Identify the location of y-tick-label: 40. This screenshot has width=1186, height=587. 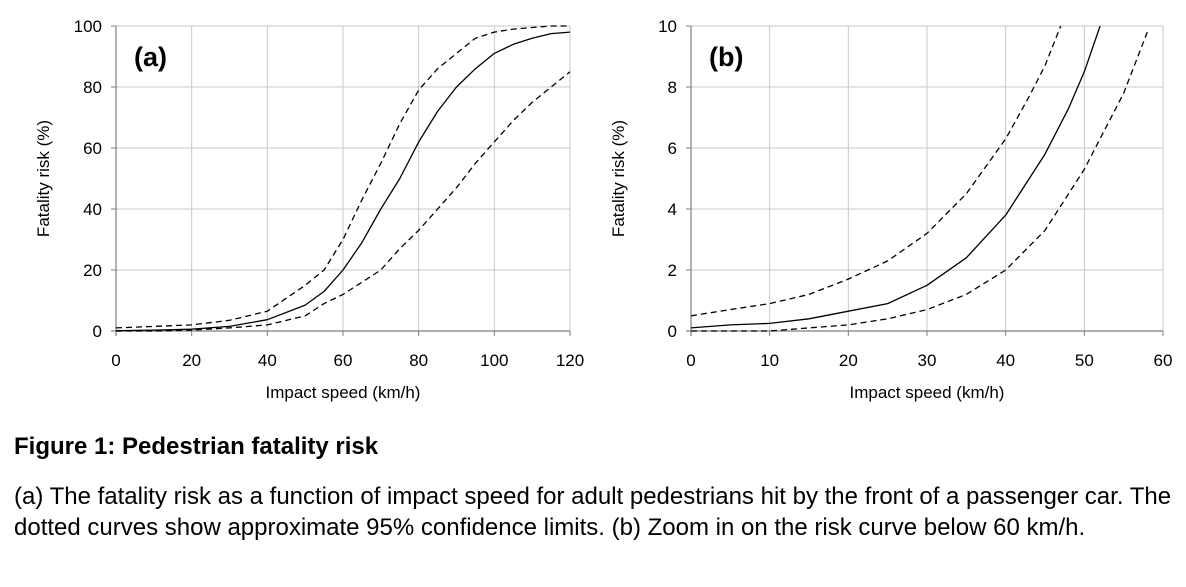
(92, 209).